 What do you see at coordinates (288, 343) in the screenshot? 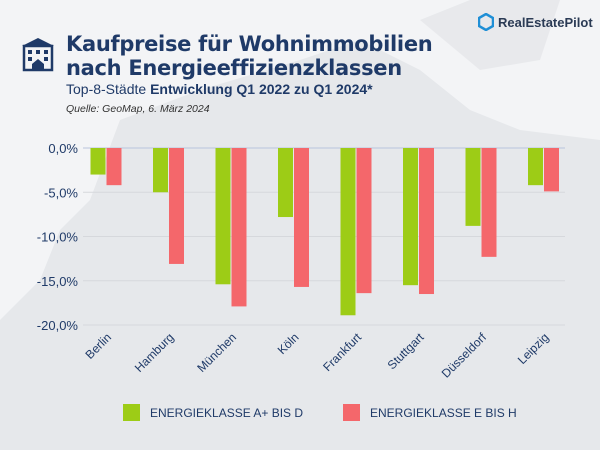
I see `x-tick-label: Köln` at bounding box center [288, 343].